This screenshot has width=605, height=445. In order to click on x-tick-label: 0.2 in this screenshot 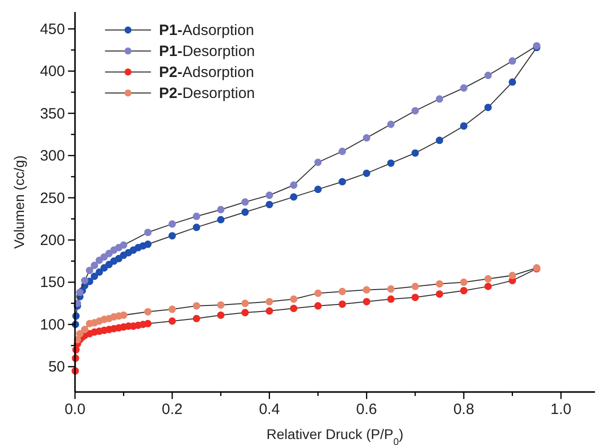, I will do `click(172, 409)`.